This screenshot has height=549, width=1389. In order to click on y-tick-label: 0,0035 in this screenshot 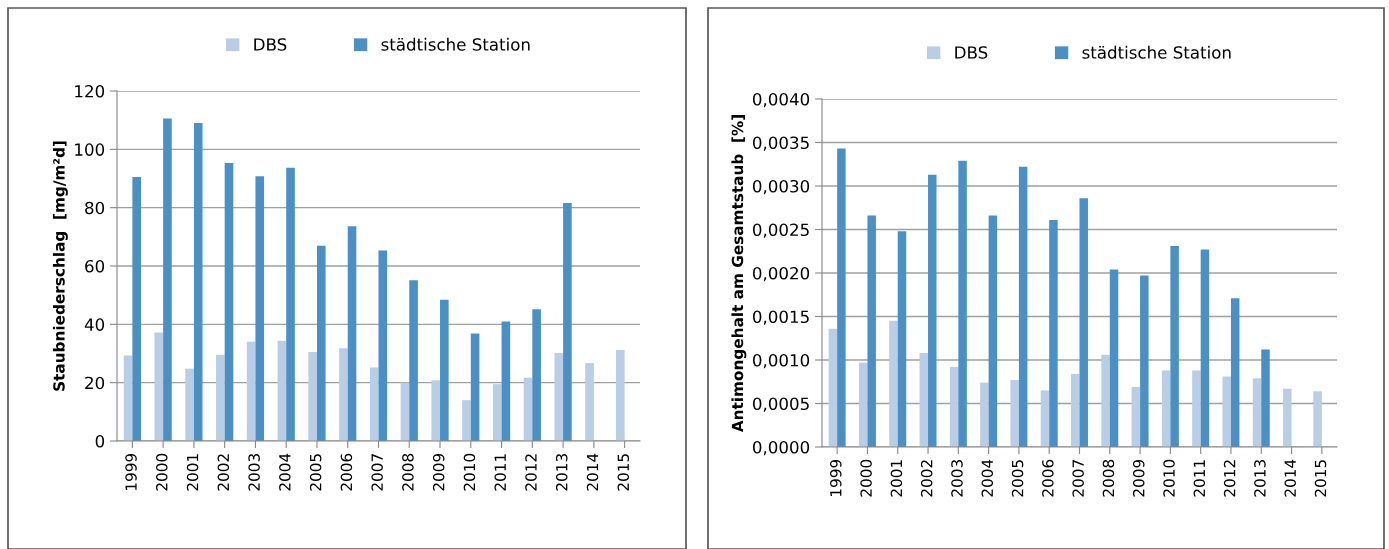, I will do `click(780, 143)`.